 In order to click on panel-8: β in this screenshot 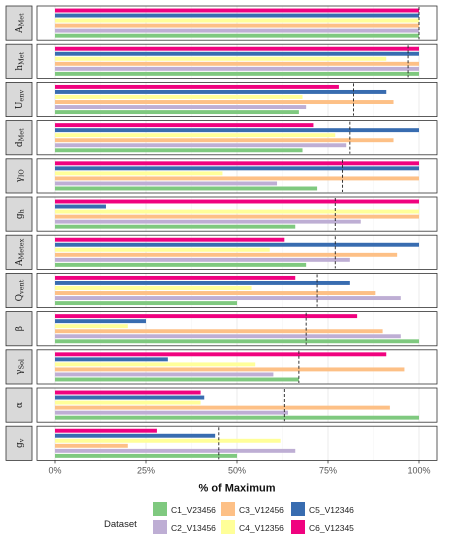, I will do `click(221, 329)`.